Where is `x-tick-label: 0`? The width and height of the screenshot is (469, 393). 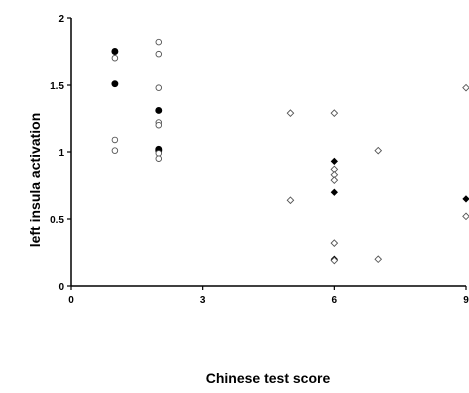
x-tick-label: 0 is located at coordinates (71, 300).